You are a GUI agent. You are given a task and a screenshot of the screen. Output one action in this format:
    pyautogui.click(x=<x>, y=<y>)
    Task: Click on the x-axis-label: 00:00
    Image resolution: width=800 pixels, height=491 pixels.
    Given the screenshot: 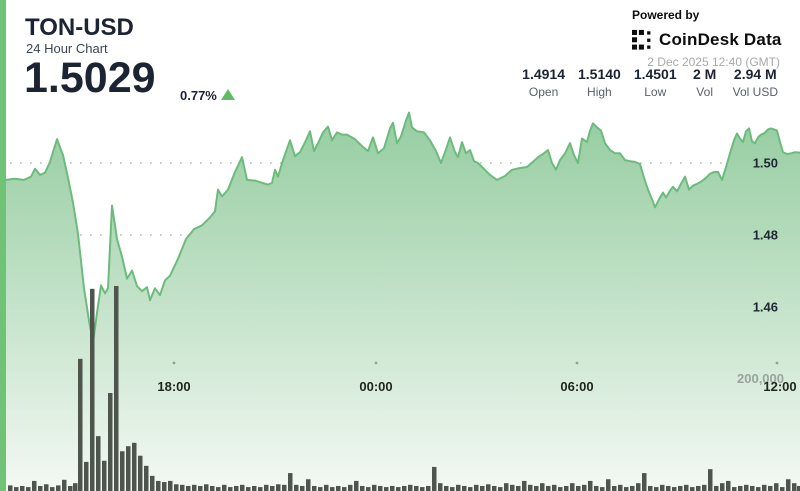 What is the action you would take?
    pyautogui.click(x=375, y=386)
    